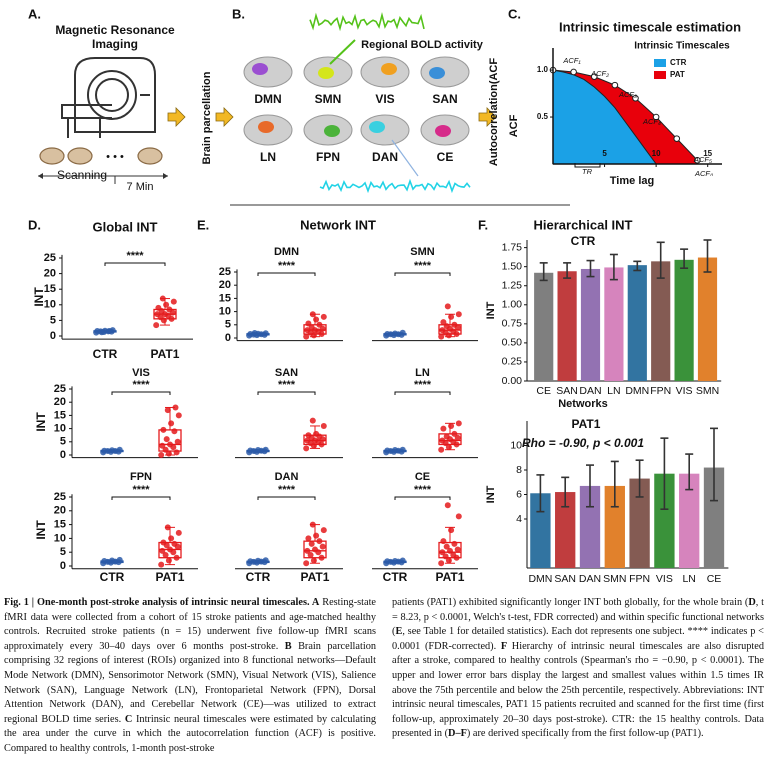 This screenshot has height=767, width=773. Describe the element at coordinates (512, 362) in the screenshot. I see `y-tick-label: 0.25` at that location.